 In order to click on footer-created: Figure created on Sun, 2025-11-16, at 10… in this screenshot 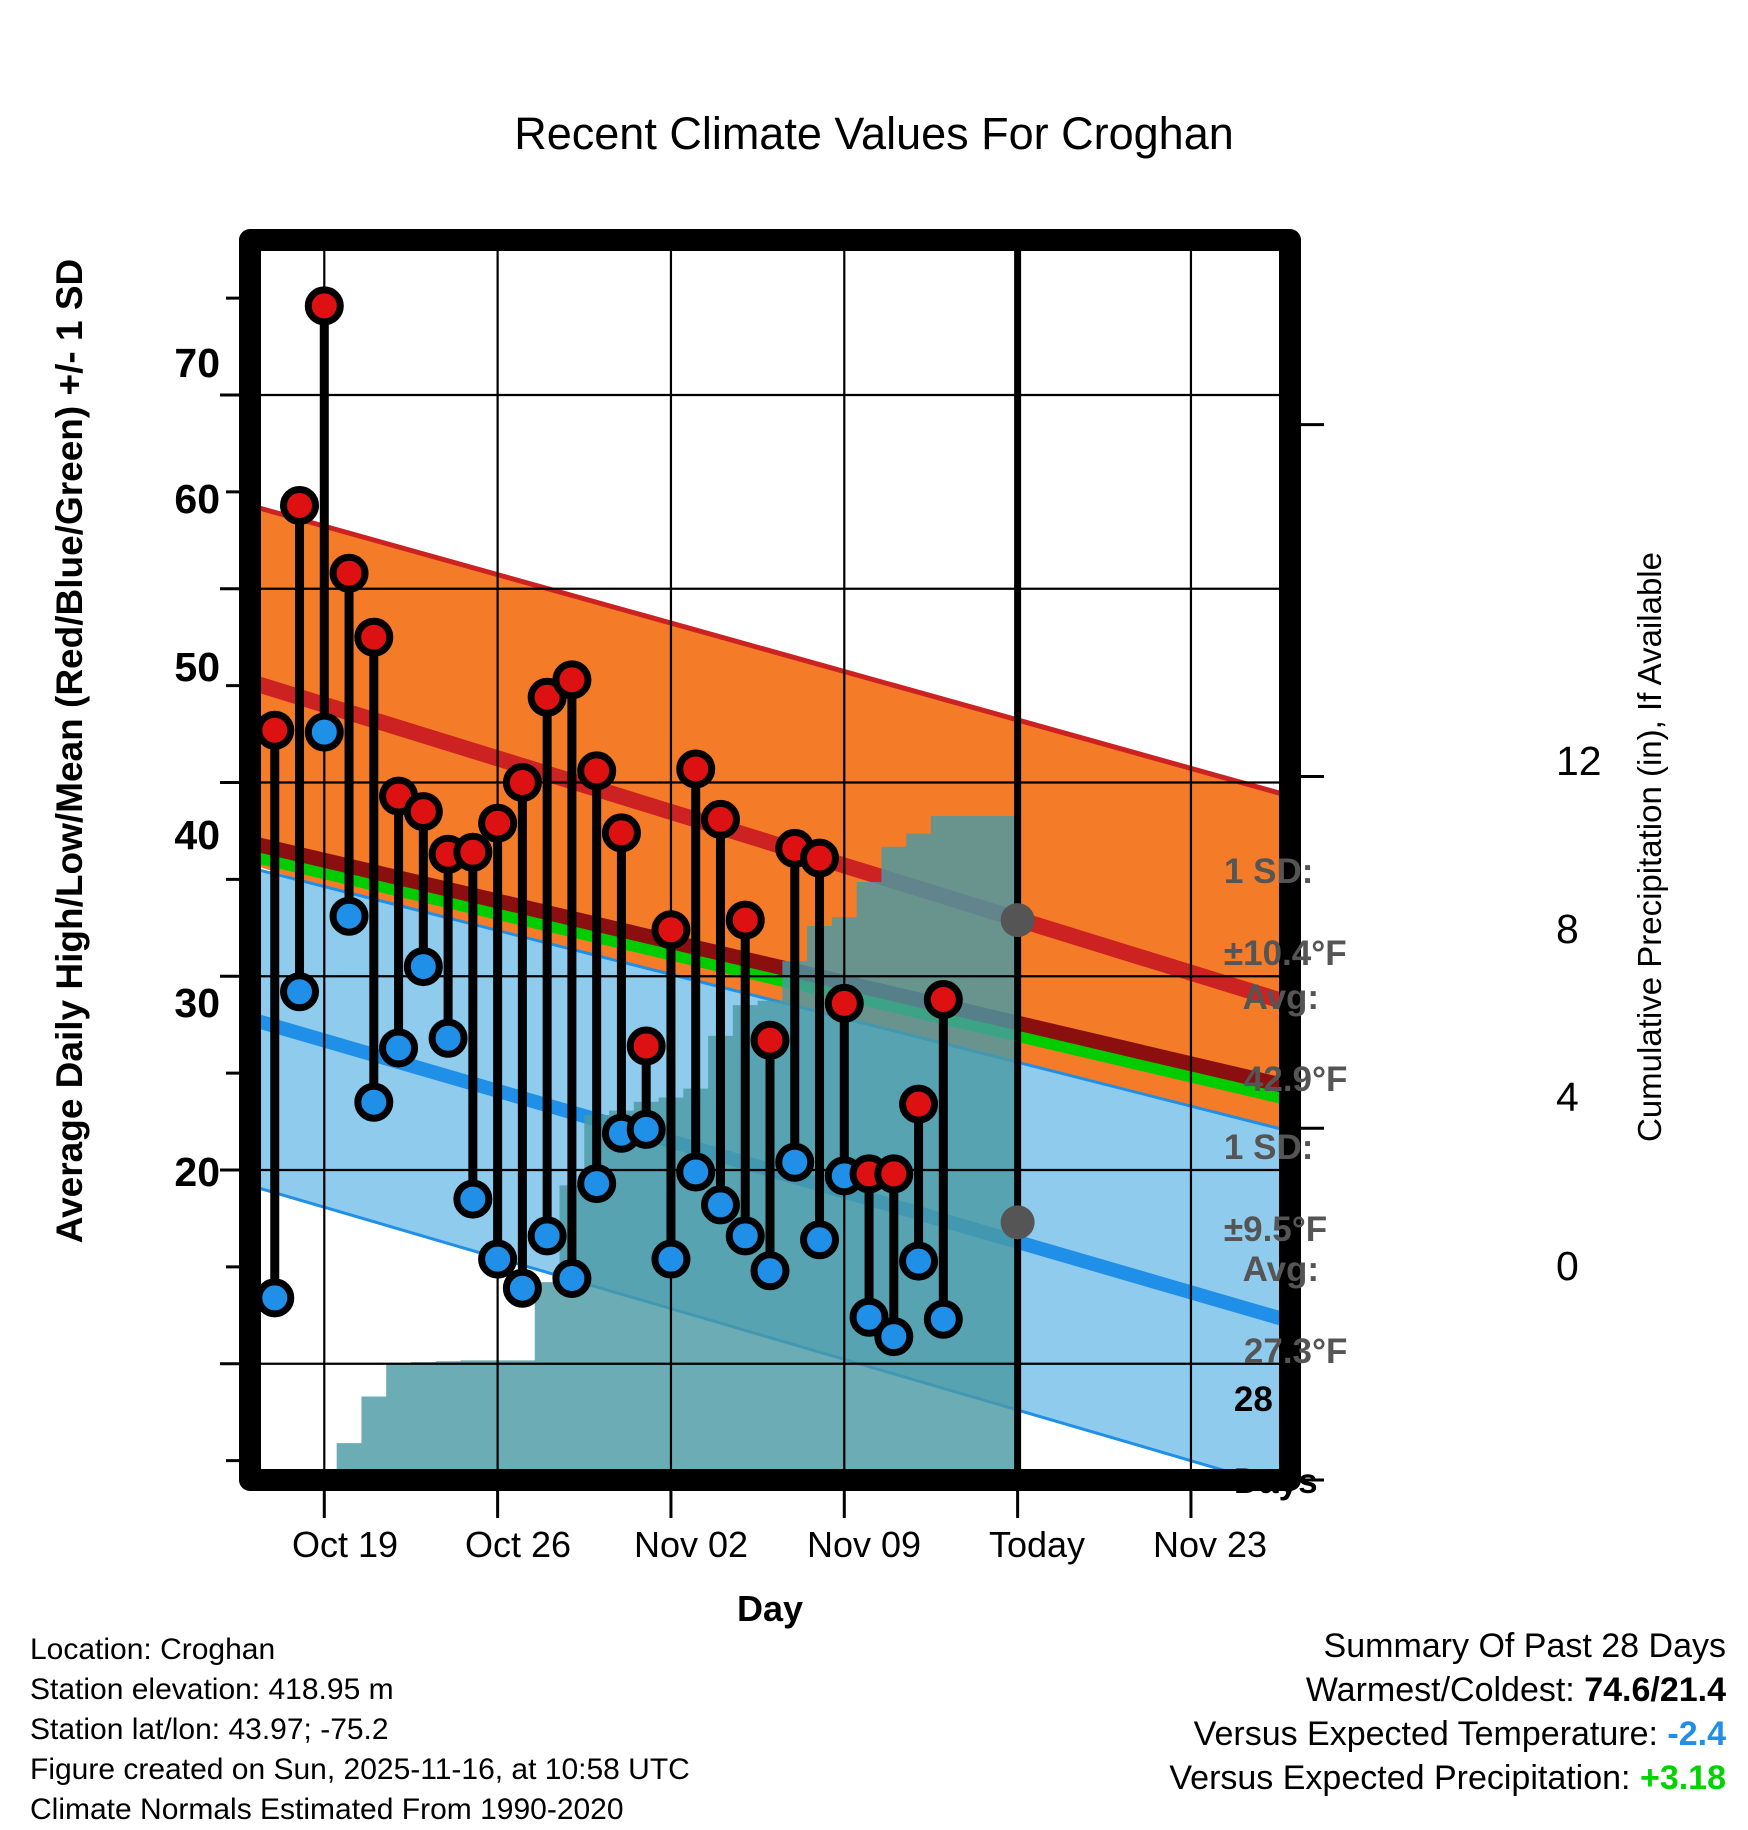, I will do `click(360, 1769)`.